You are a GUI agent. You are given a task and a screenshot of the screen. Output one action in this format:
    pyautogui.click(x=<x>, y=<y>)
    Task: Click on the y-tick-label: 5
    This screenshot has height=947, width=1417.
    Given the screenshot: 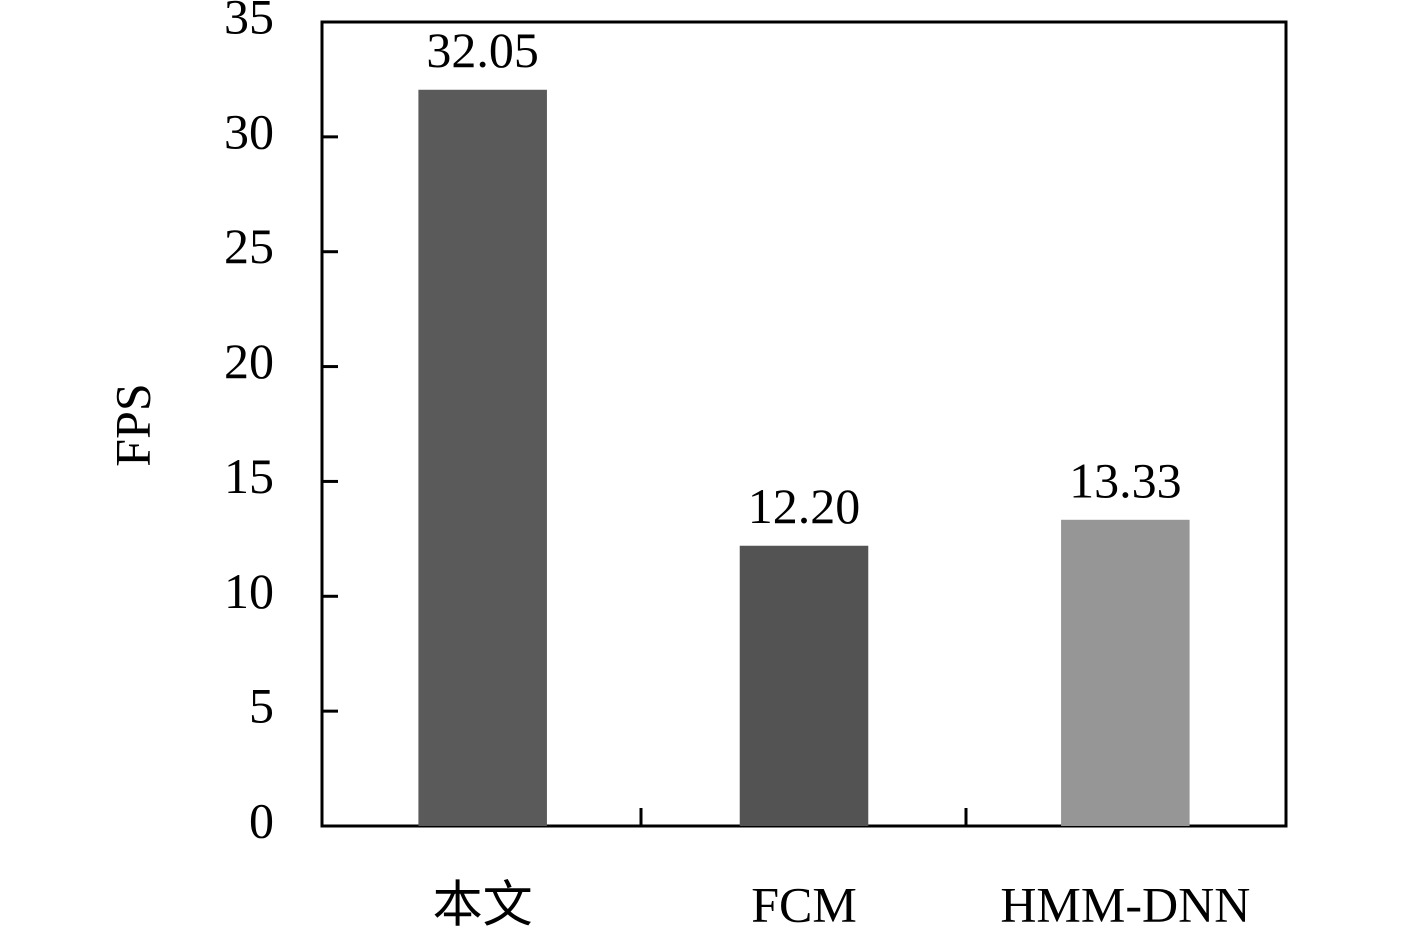 What is the action you would take?
    pyautogui.click(x=261, y=706)
    